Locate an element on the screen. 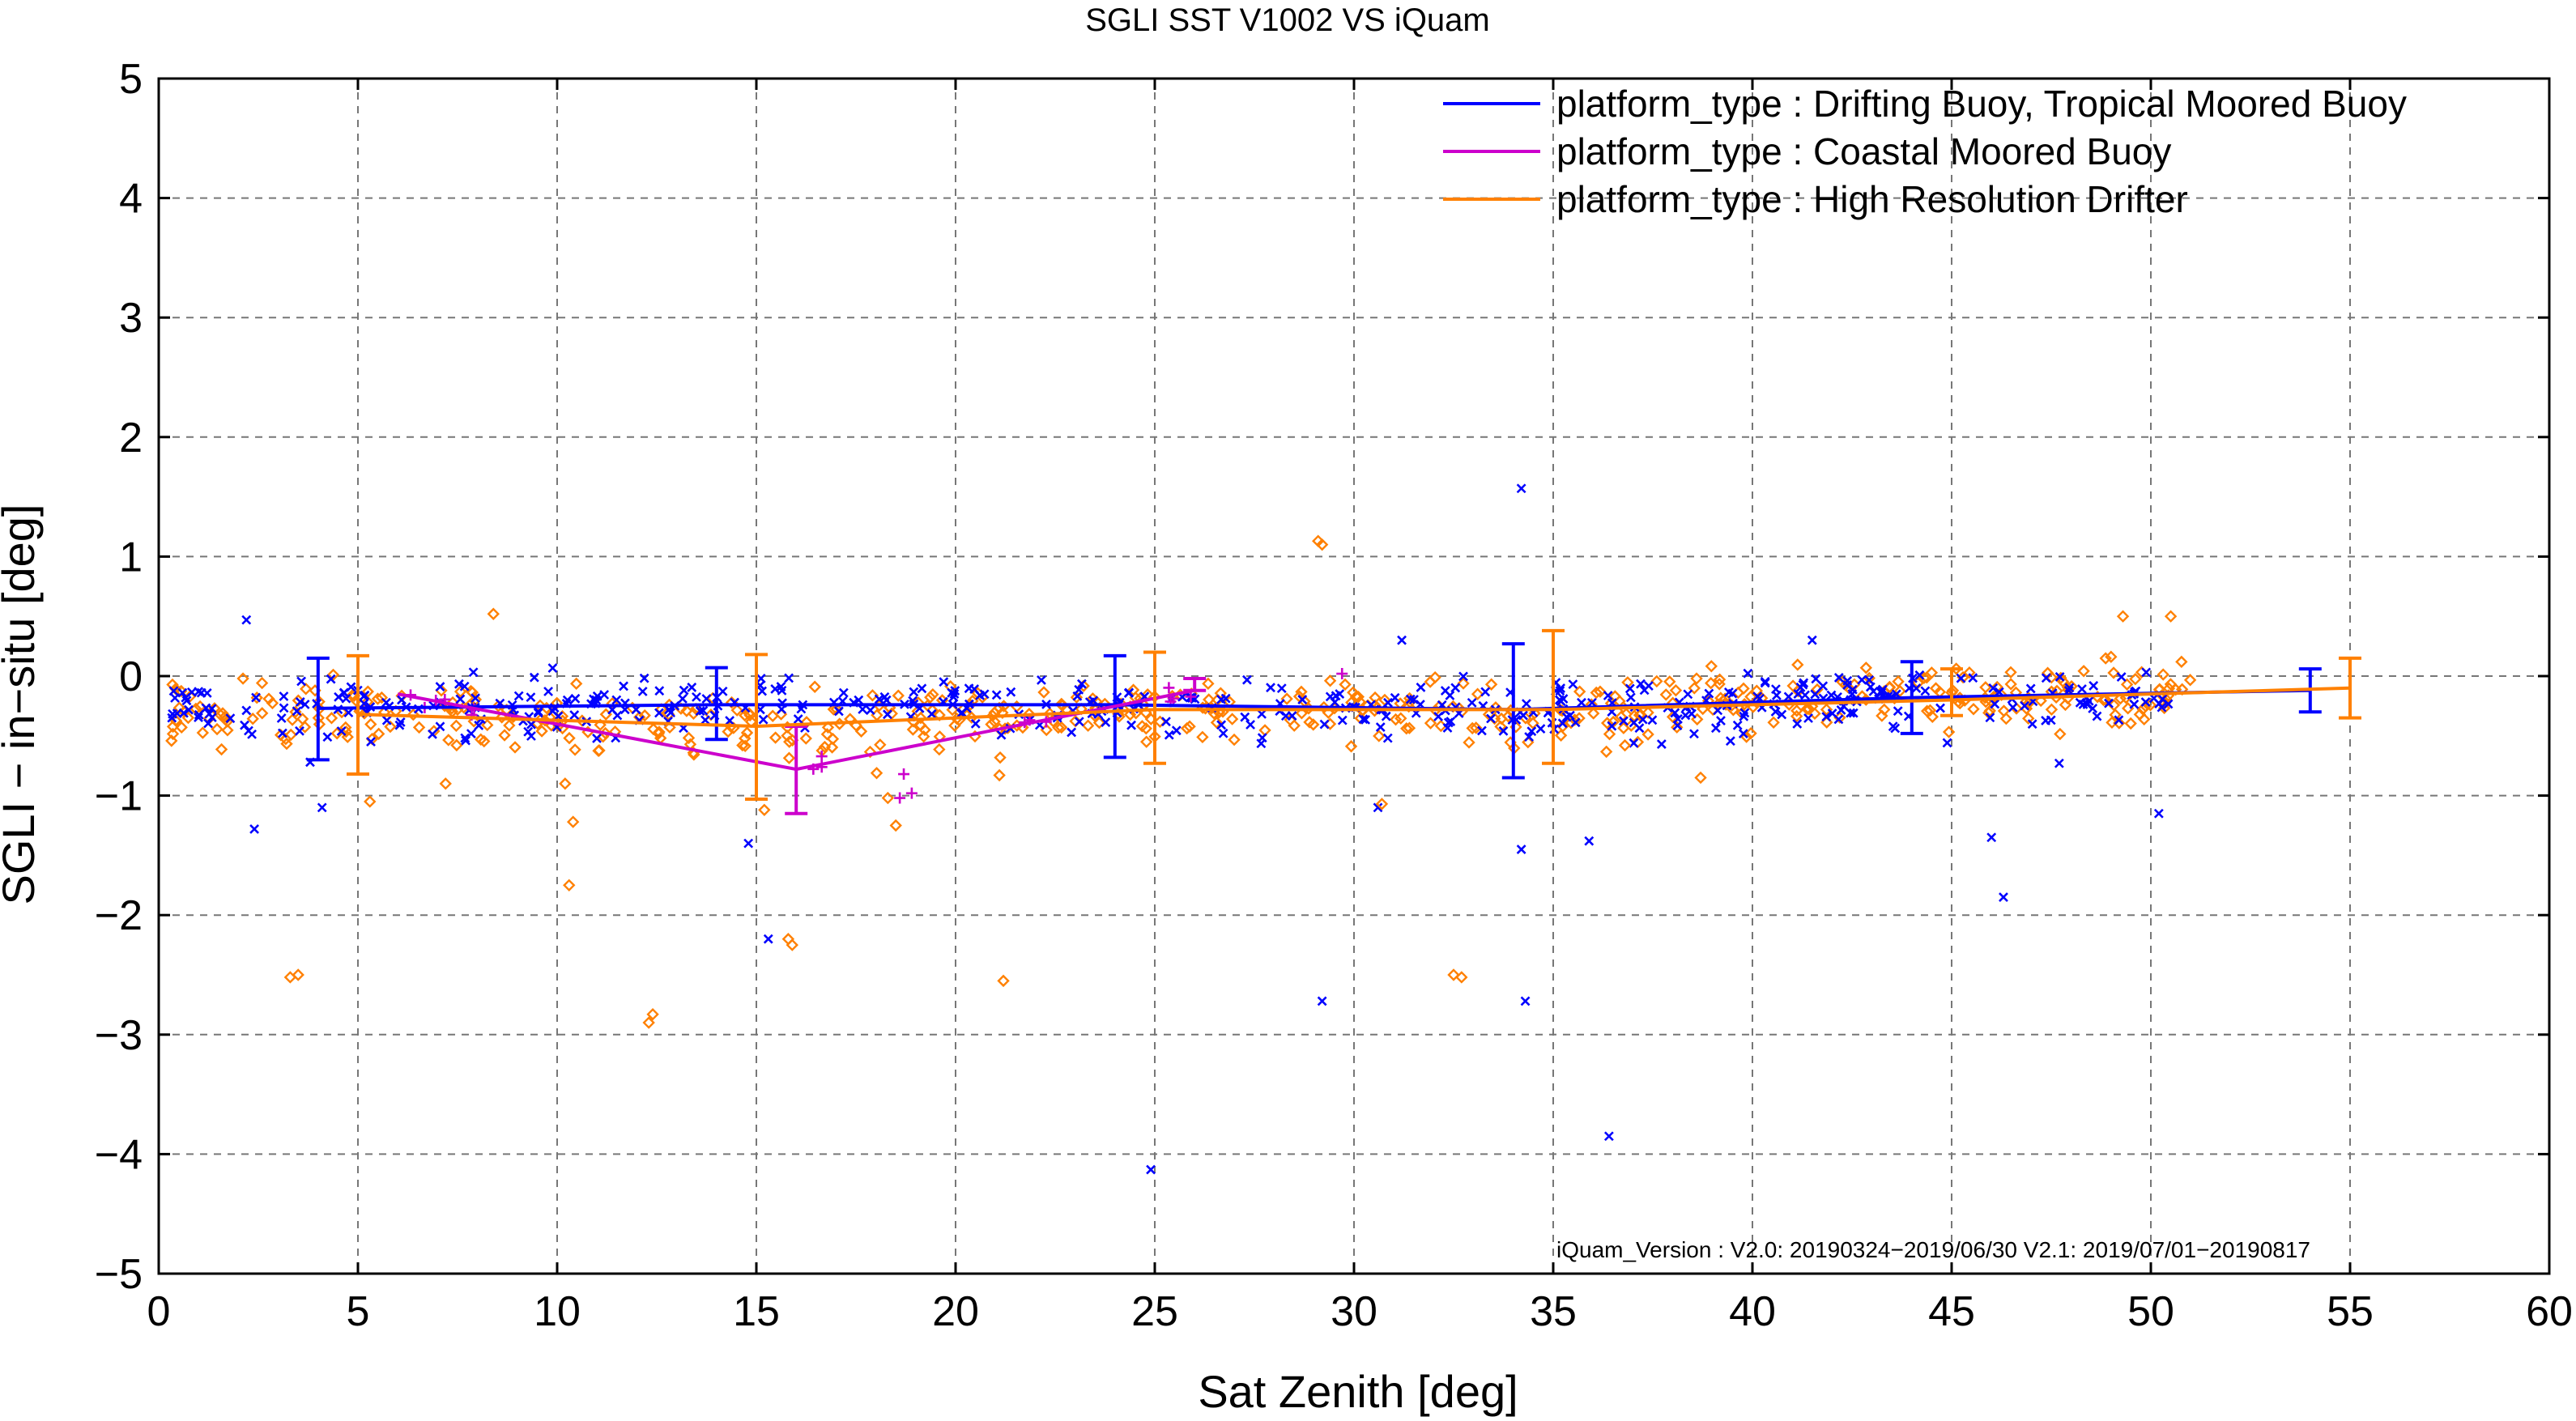 The width and height of the screenshot is (2576, 1421). y-tick-label: −2 is located at coordinates (119, 915).